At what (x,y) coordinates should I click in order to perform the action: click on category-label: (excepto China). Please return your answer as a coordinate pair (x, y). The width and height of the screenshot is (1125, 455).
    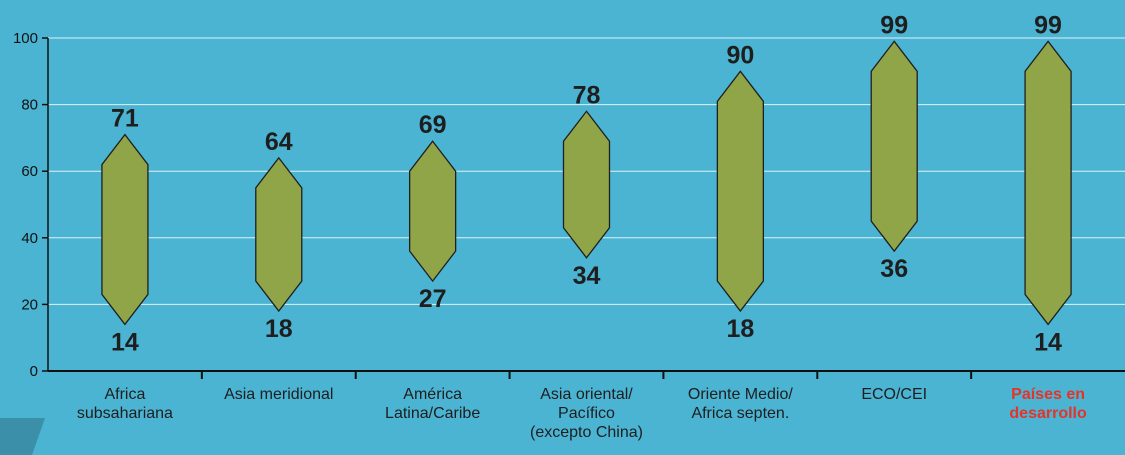
    Looking at the image, I should click on (586, 432).